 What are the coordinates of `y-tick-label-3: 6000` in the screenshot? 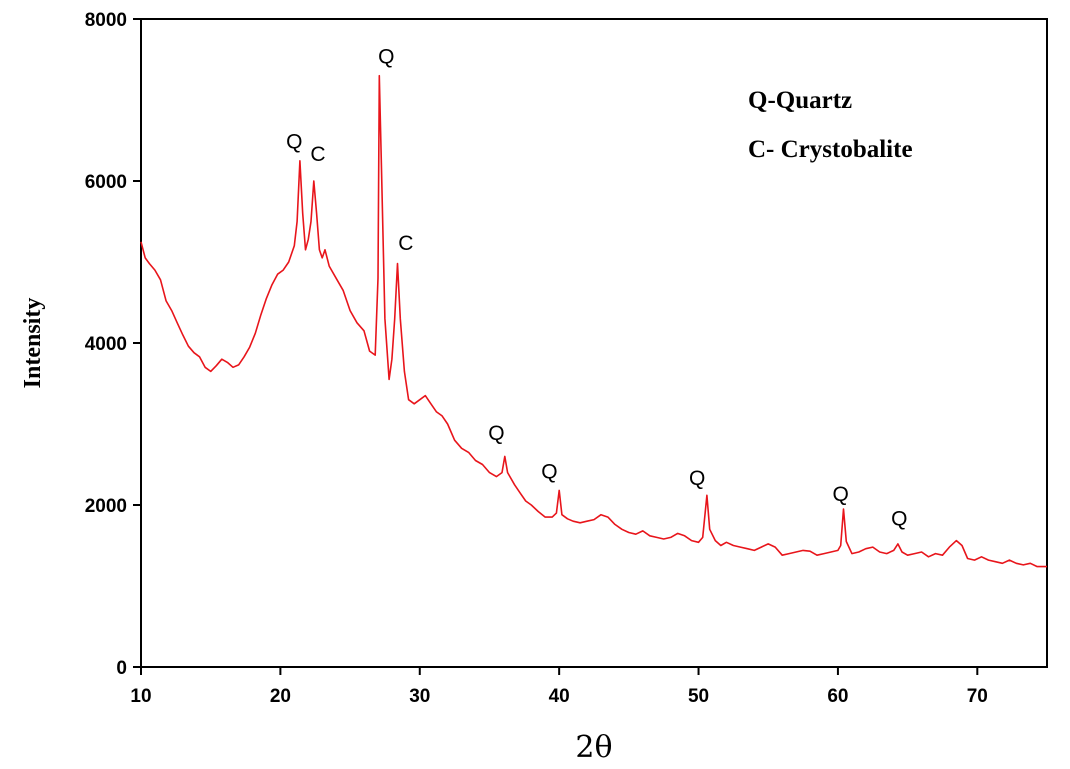 It's located at (106, 182).